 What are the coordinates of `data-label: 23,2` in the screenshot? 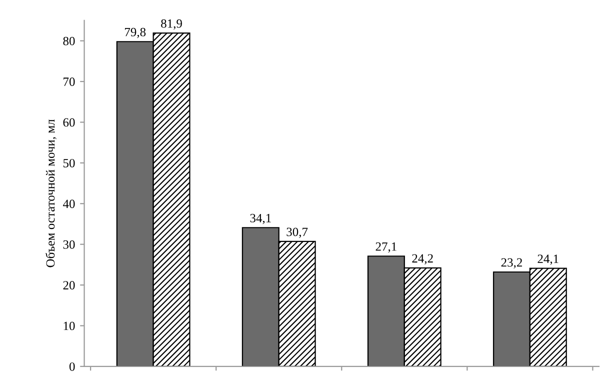 It's located at (511, 263).